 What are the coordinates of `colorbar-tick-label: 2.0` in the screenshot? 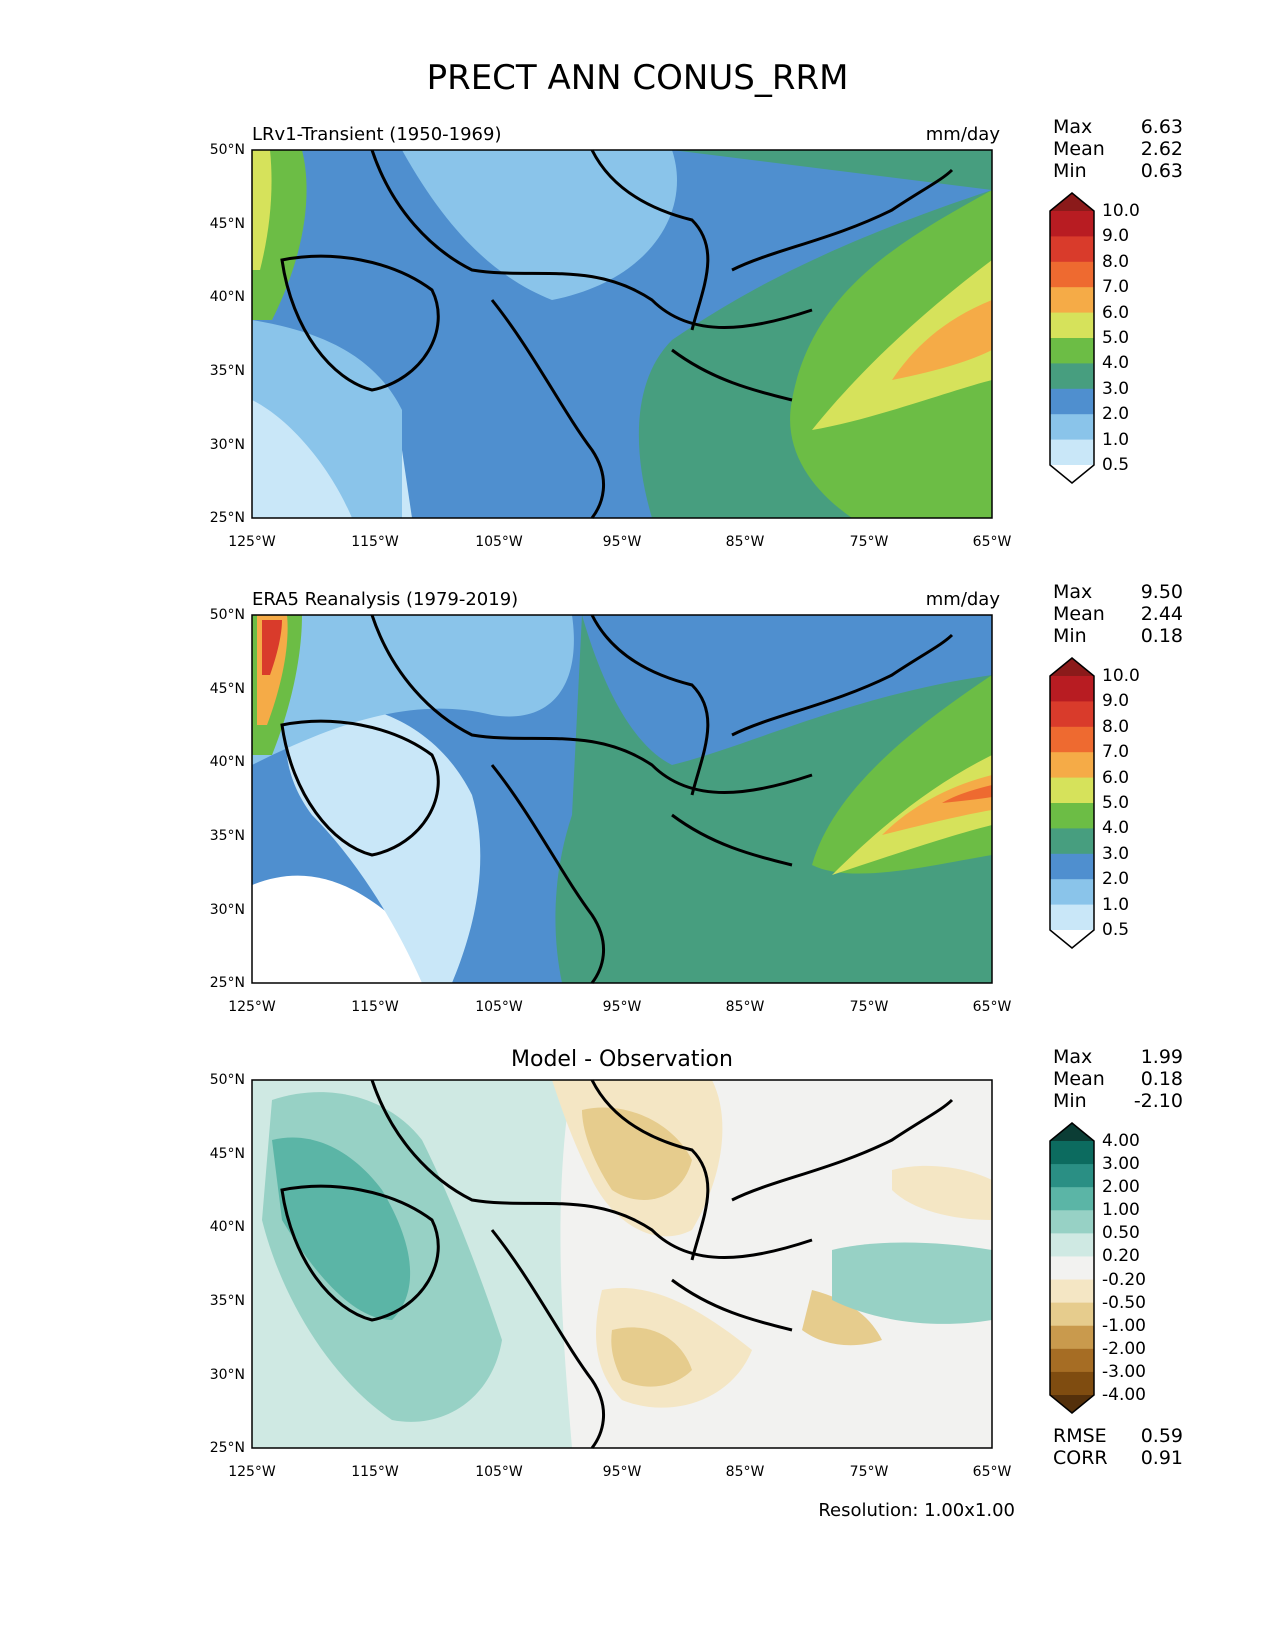 It's located at (1116, 879).